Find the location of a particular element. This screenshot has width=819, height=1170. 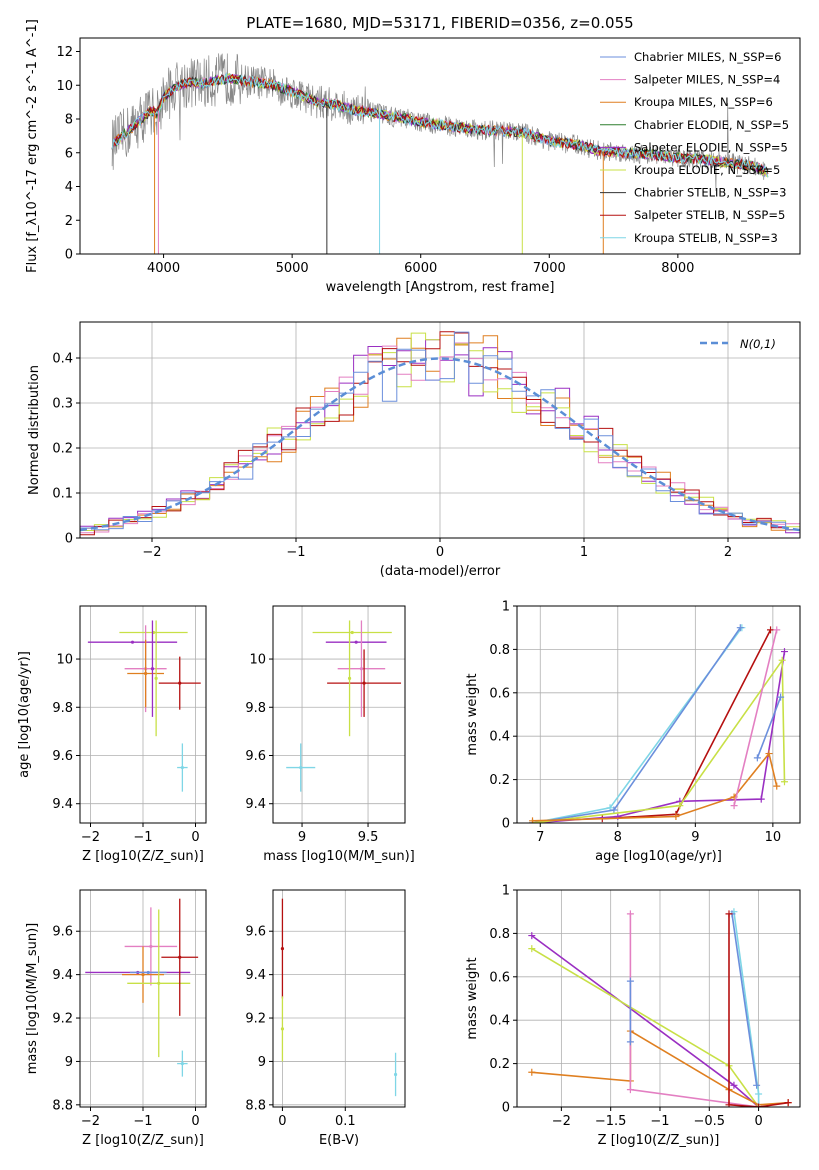

x-tick-label: −1.5 is located at coordinates (611, 1121).